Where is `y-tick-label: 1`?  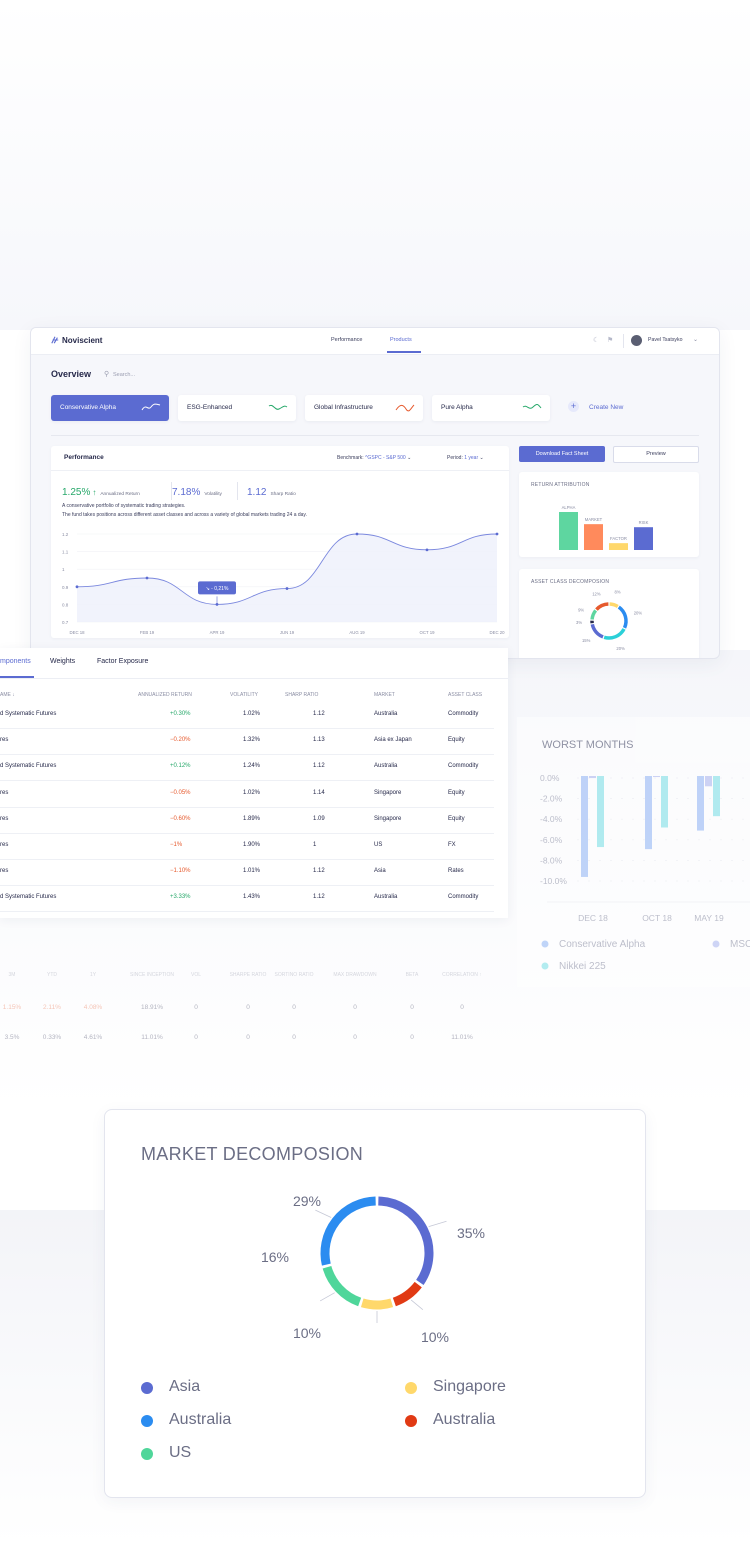 y-tick-label: 1 is located at coordinates (63, 569).